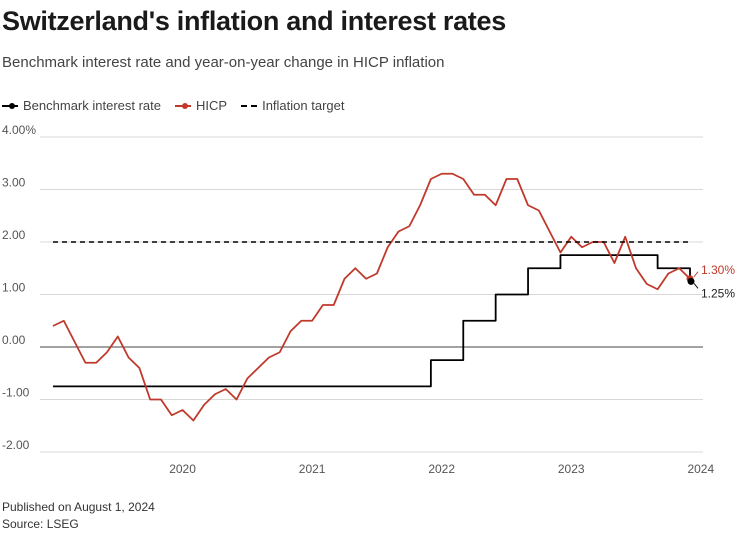  I want to click on y-tick-label: 0.00, so click(14, 340).